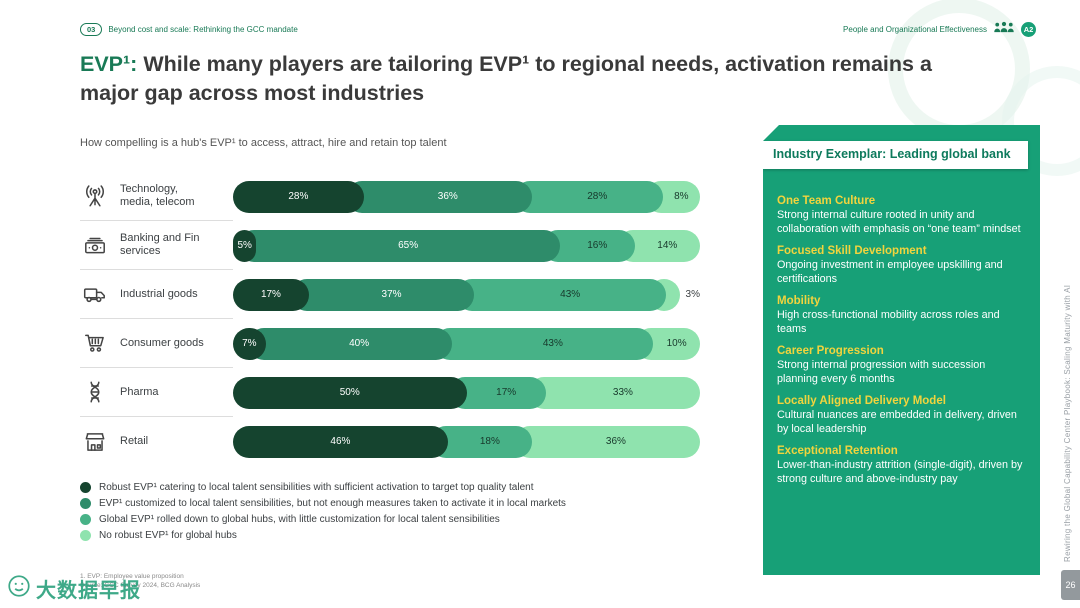 This screenshot has width=1080, height=608. Describe the element at coordinates (156, 441) in the screenshot. I see `category-label: Retail` at that location.